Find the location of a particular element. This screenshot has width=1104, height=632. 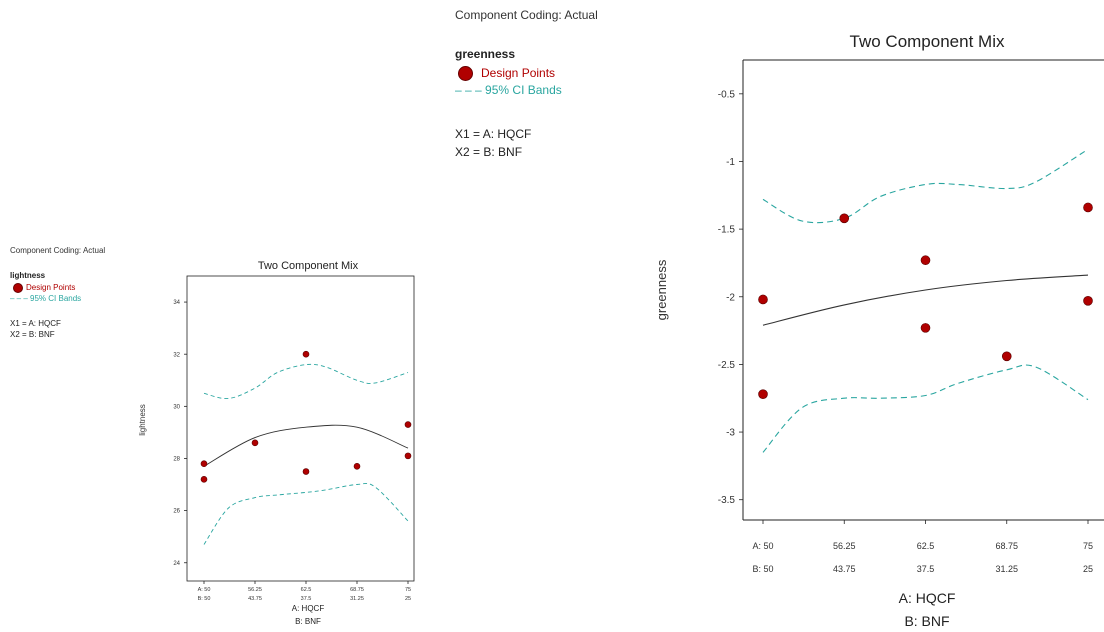

y-tick-label: -3 is located at coordinates (730, 433).